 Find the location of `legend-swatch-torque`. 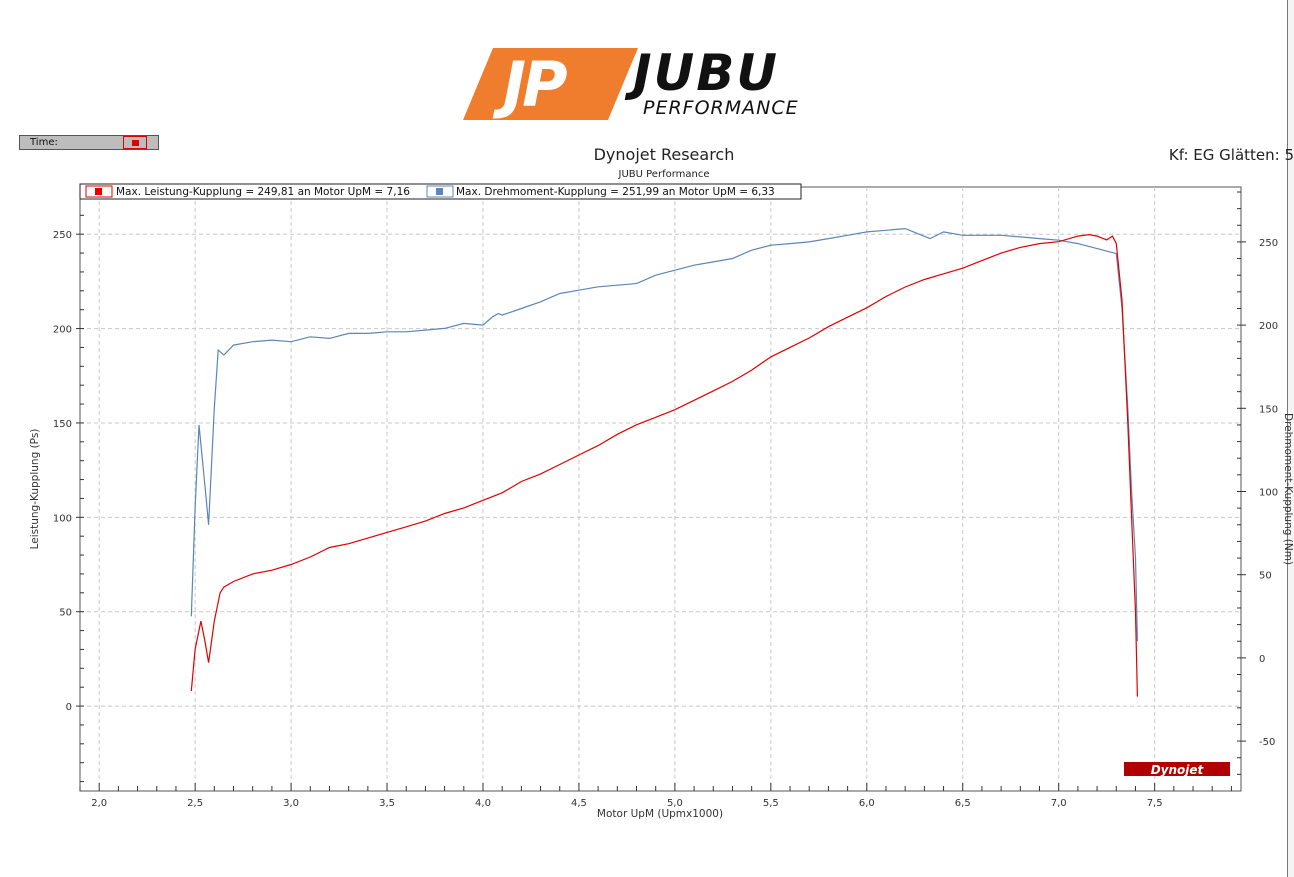

legend-swatch-torque is located at coordinates (439, 191).